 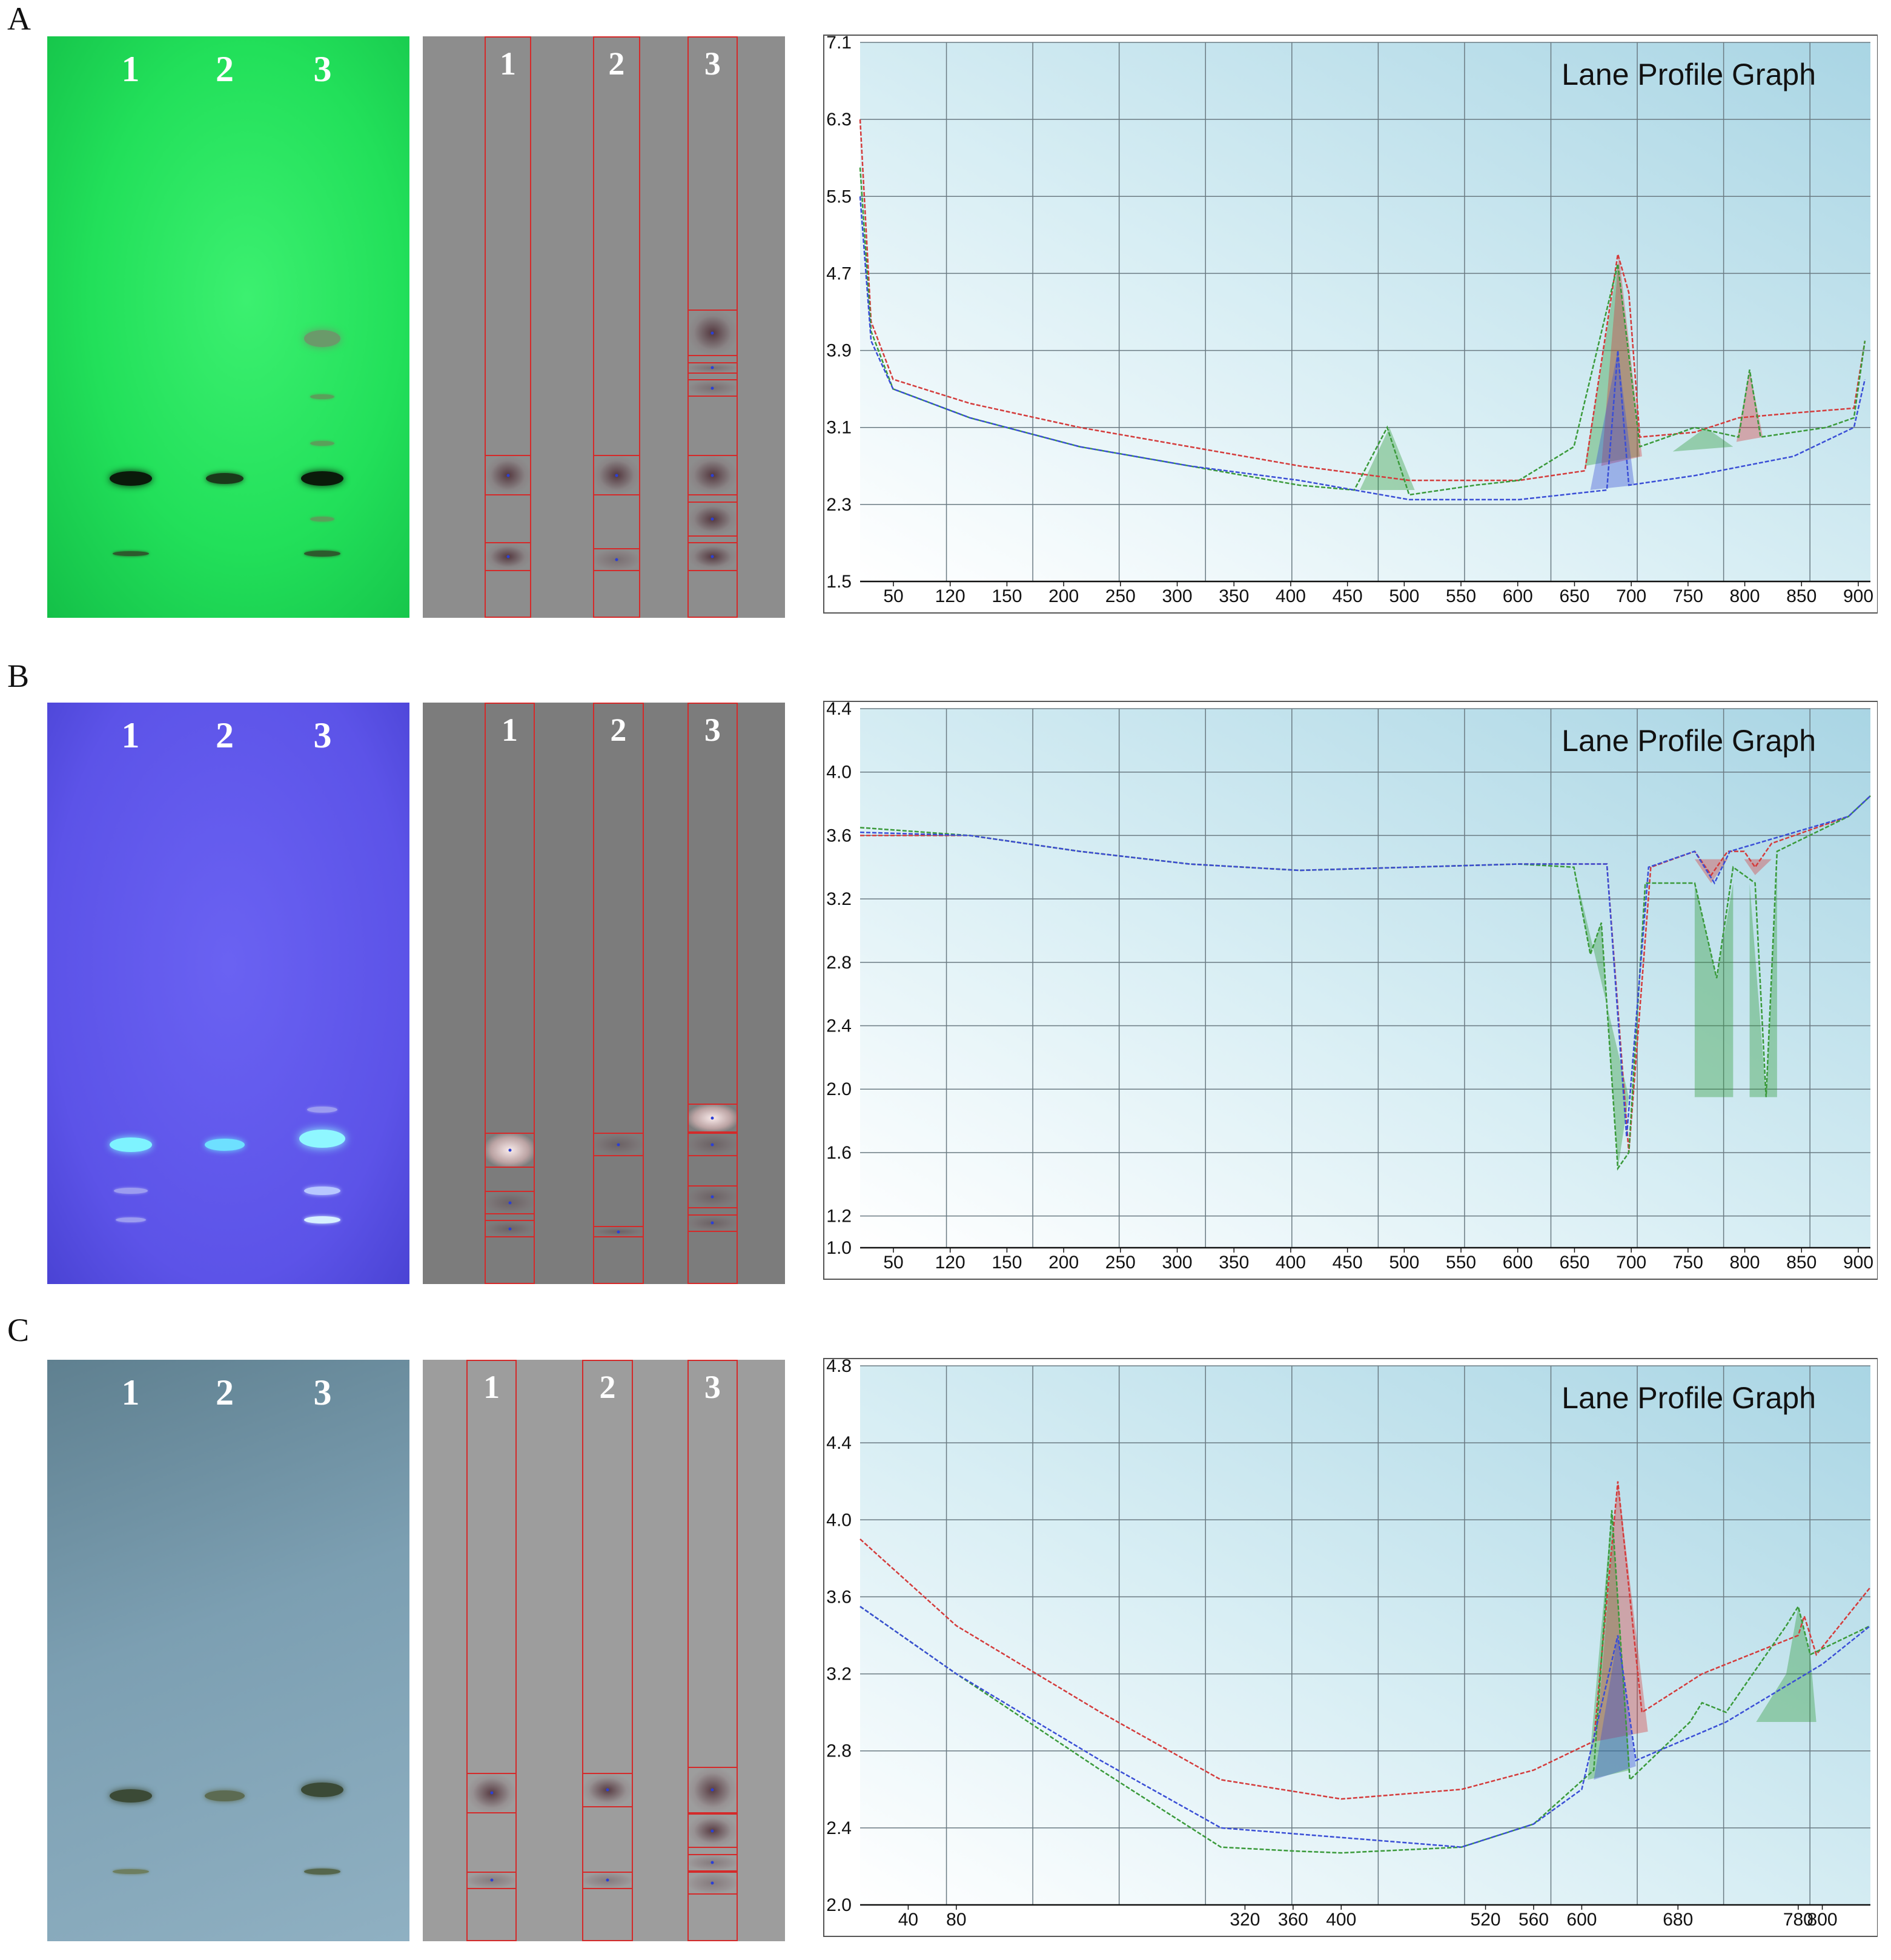 I want to click on plot-area, so click(x=1365, y=1635).